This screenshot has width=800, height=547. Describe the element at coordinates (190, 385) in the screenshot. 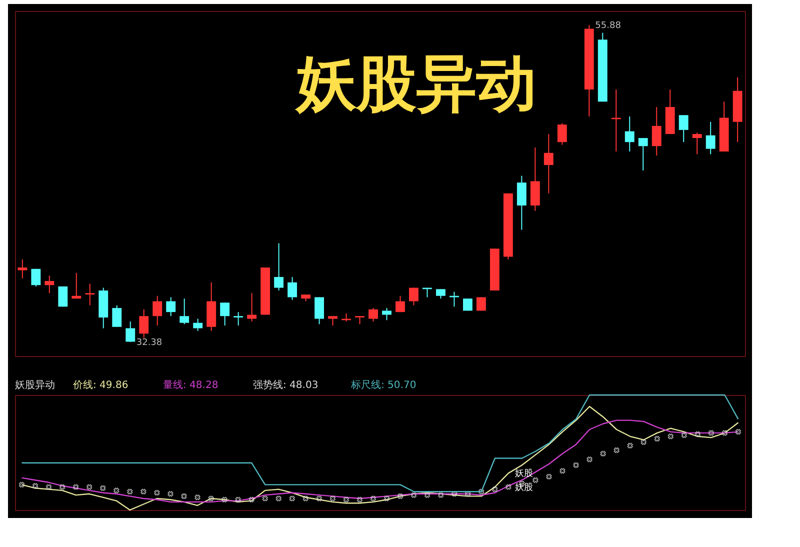

I see `text: 量线: 48.28` at that location.